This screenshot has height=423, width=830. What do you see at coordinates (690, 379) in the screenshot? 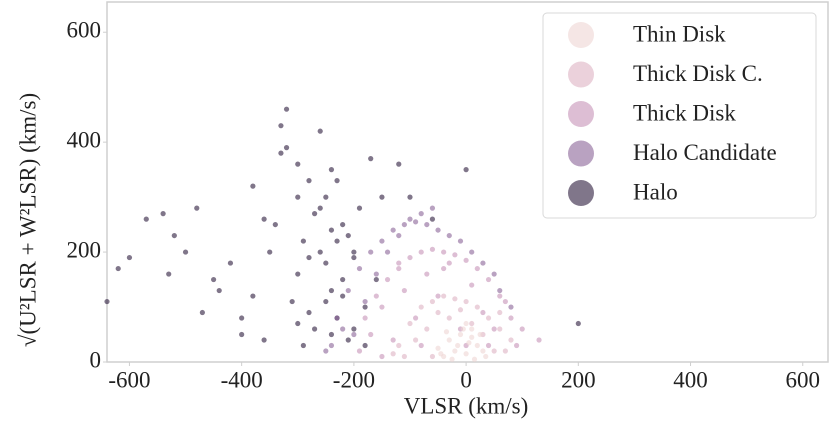
I see `x-tick-label: 400` at bounding box center [690, 379].